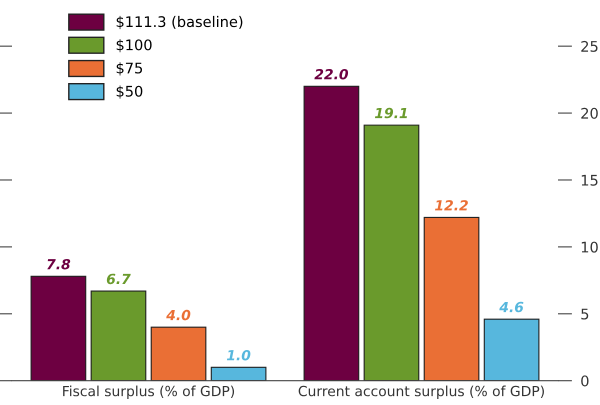  What do you see at coordinates (390, 113) in the screenshot?
I see `data-label: 19.1` at bounding box center [390, 113].